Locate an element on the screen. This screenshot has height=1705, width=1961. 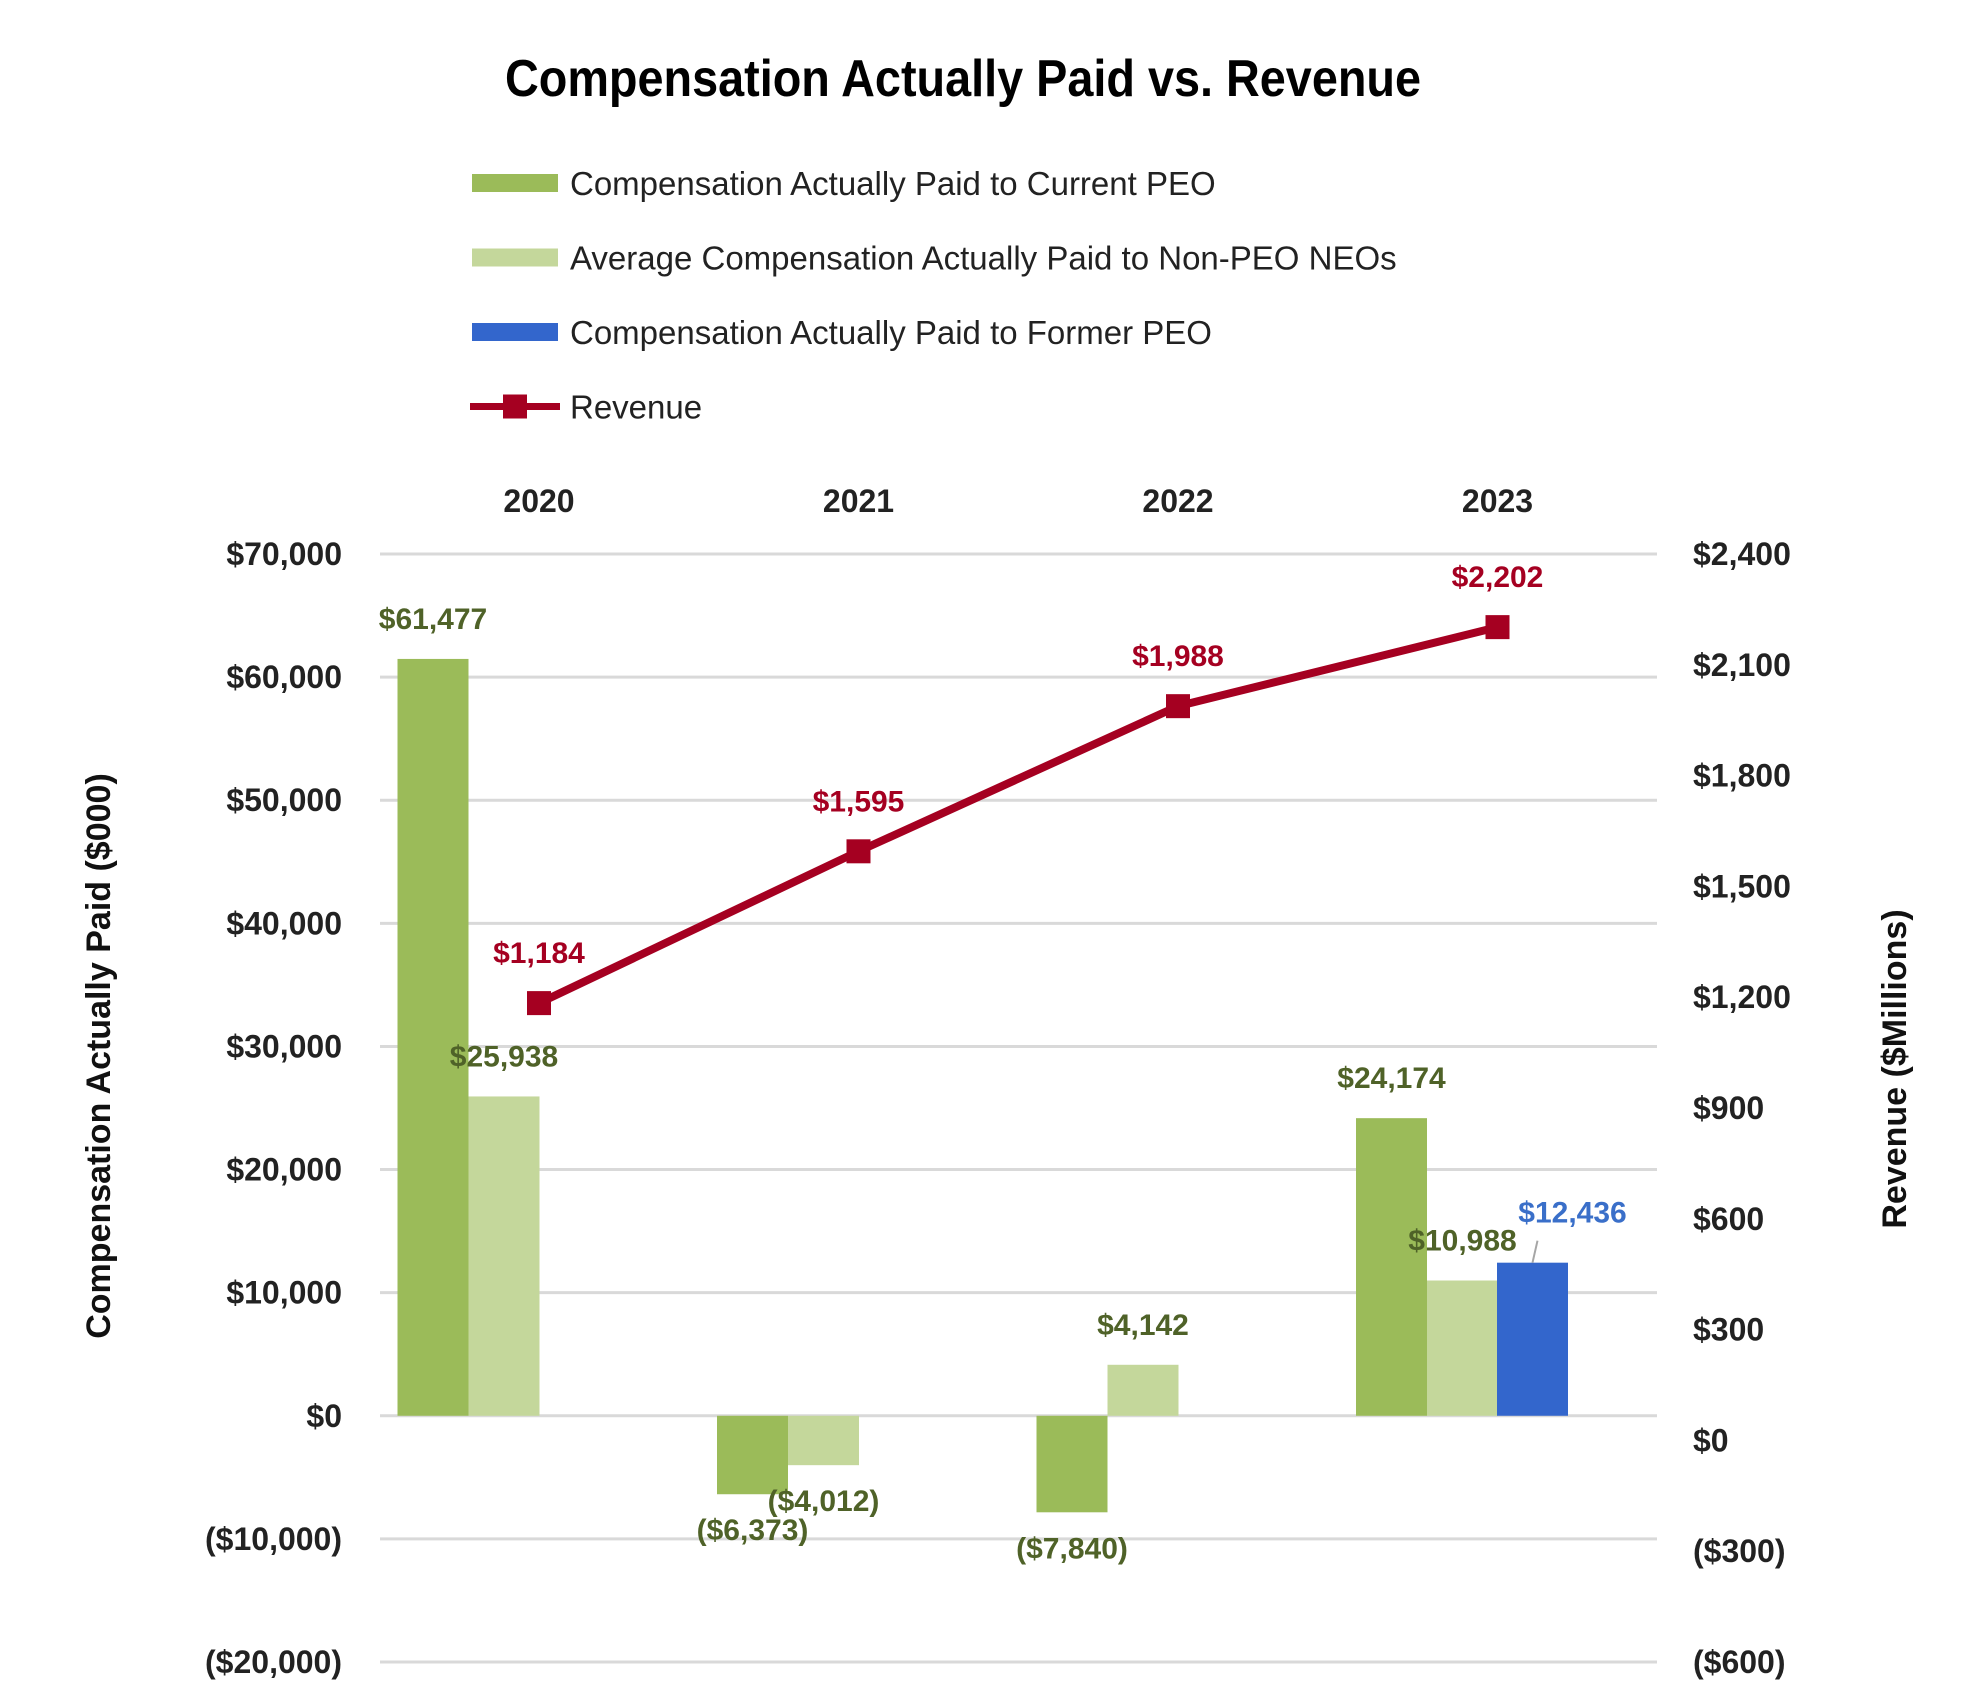
data-label: $1,988 is located at coordinates (1178, 656).